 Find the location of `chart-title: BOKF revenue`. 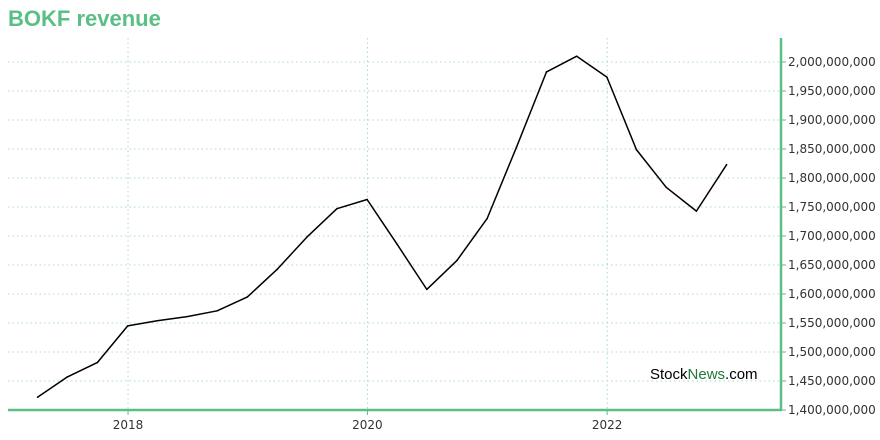

chart-title: BOKF revenue is located at coordinates (84, 18).